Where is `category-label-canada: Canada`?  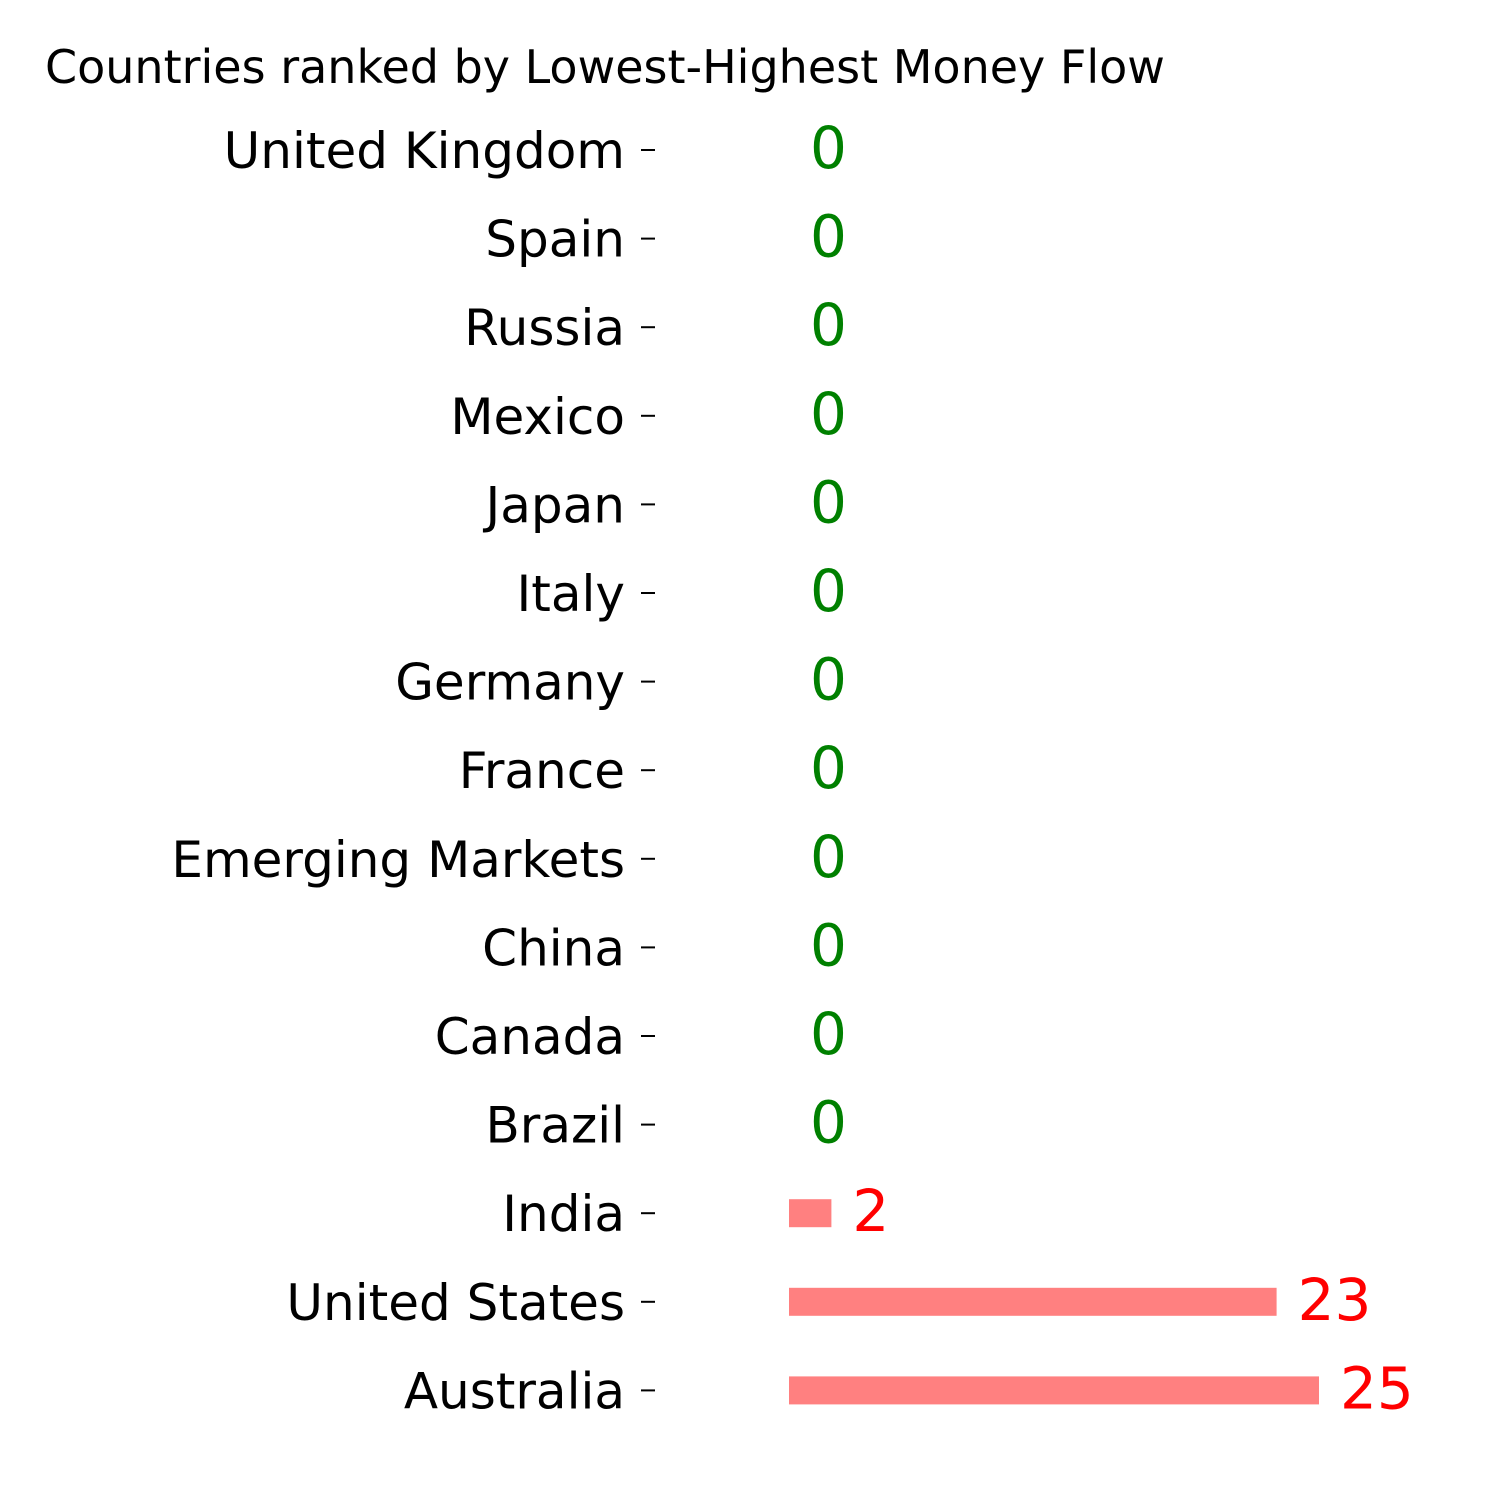 category-label-canada: Canada is located at coordinates (530, 1037).